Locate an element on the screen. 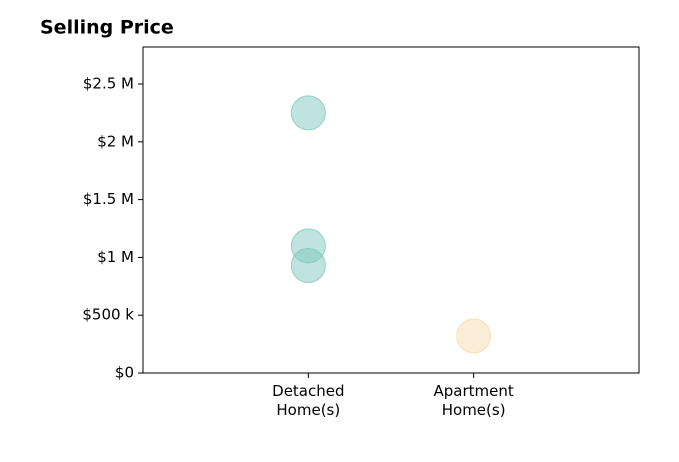 This screenshot has width=679, height=462. y-tick-label: $500 k is located at coordinates (108, 315).